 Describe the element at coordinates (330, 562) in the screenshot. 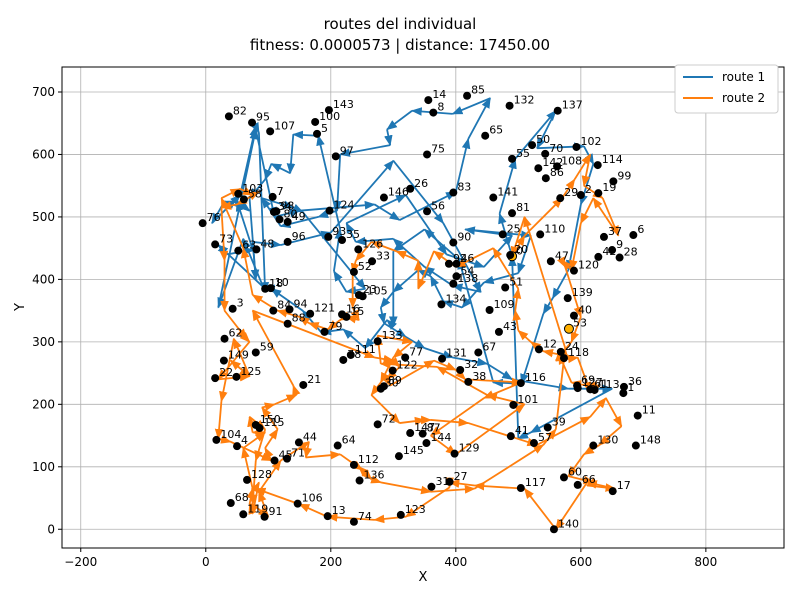

I see `x-tick-label: 200` at that location.